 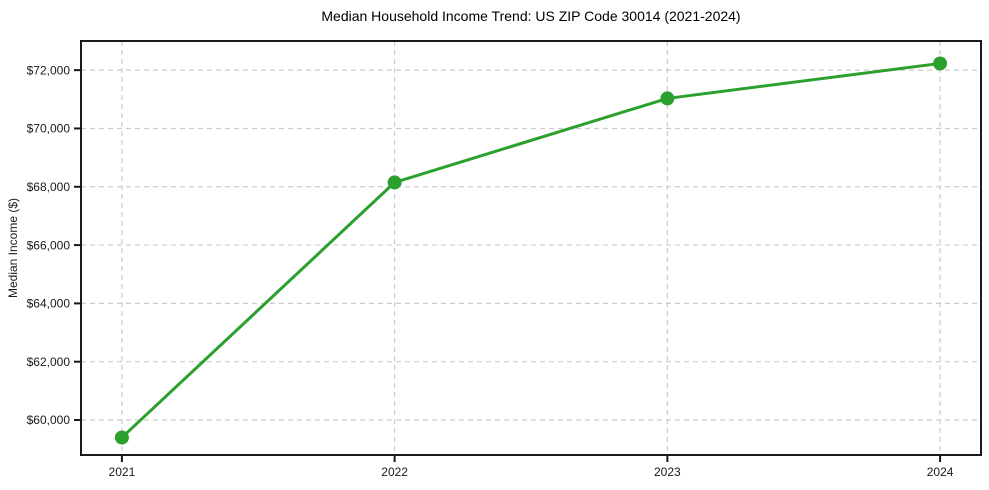 I want to click on x-tick-label: 2023, so click(x=667, y=472).